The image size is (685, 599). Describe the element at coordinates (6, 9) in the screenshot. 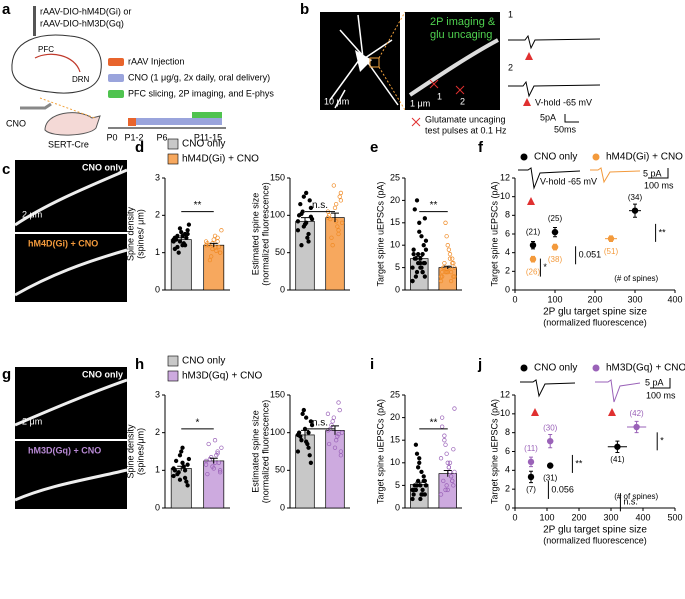

I see `panel-label: a` at that location.